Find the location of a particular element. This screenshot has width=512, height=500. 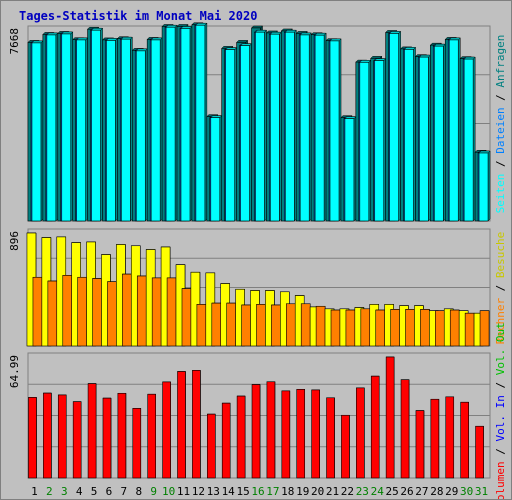

x-tick-label-9: 9 is located at coordinates (153, 491).